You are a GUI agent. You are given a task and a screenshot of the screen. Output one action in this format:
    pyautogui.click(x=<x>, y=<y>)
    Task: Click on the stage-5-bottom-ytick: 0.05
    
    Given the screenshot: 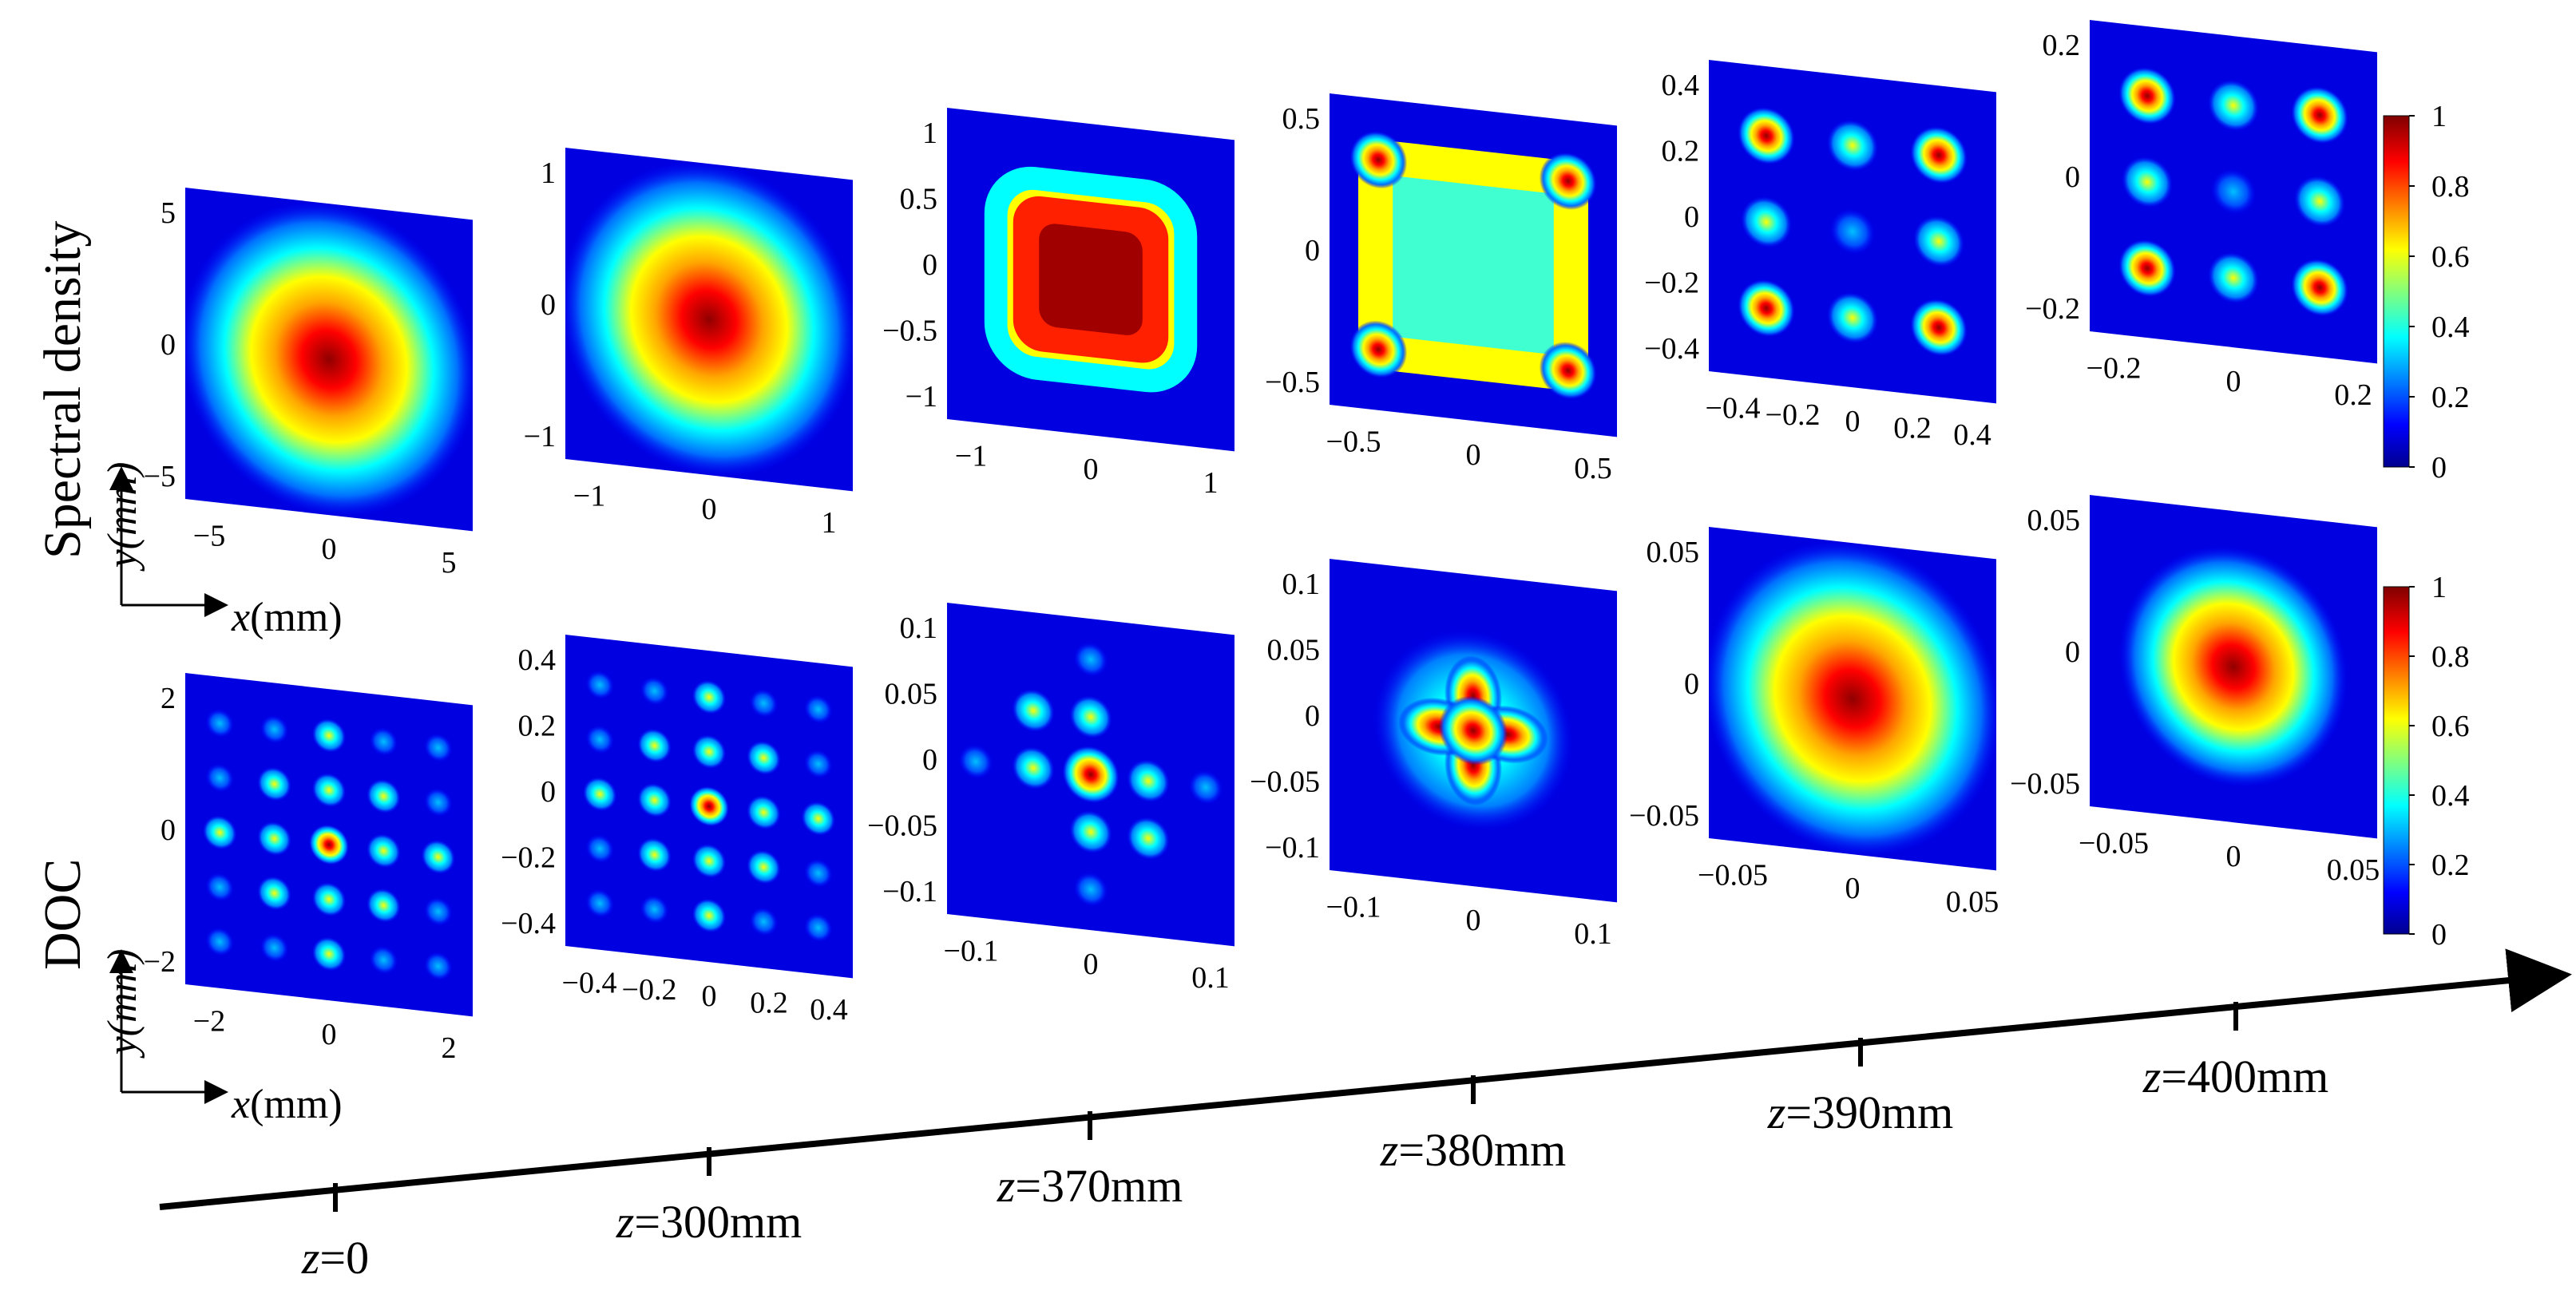 What is the action you would take?
    pyautogui.click(x=1674, y=552)
    